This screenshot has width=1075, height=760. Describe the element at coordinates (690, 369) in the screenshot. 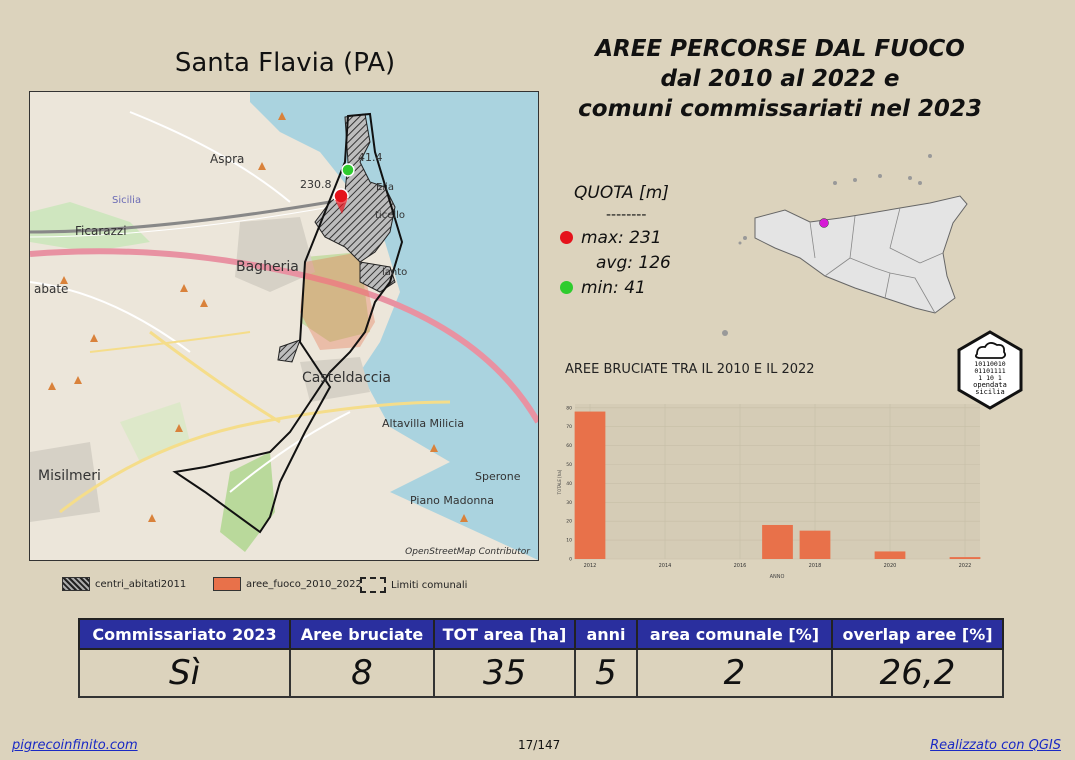

I see `chart-title: AREE BRUCIATE TRA IL 2010 E IL 2022` at that location.